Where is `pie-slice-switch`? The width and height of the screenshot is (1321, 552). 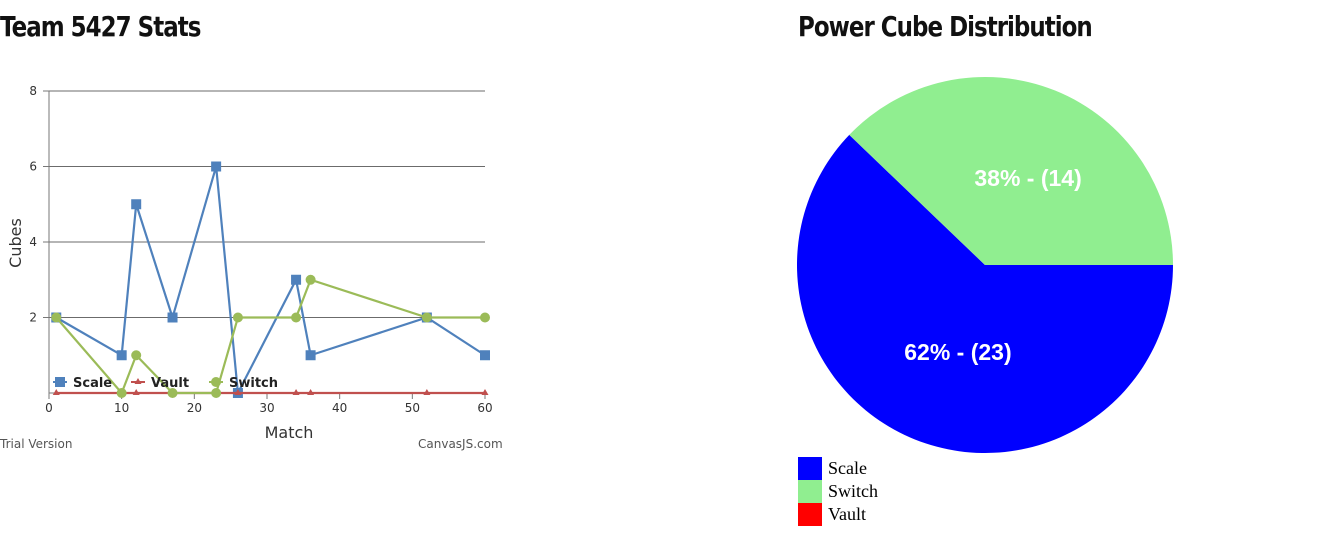 pie-slice-switch is located at coordinates (1011, 170).